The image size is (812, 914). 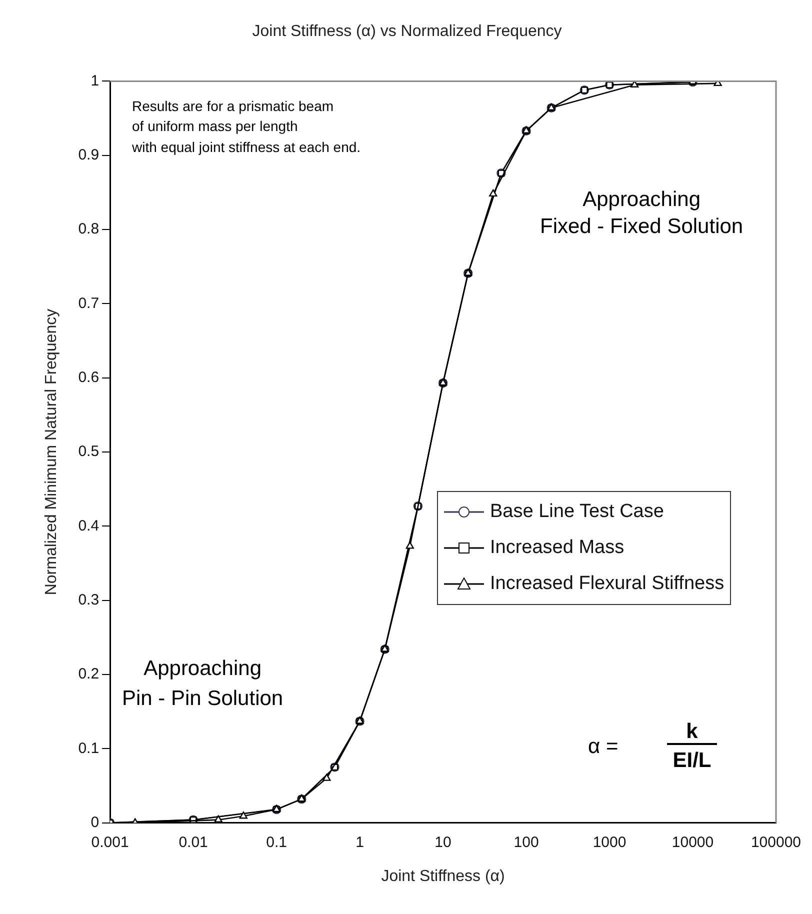 I want to click on annotation: Approaching Fixed - Fixed Solution, so click(x=642, y=213).